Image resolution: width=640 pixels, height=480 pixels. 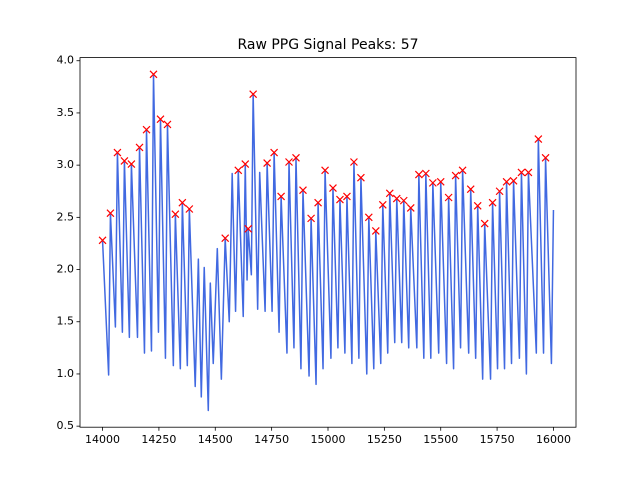 What do you see at coordinates (66, 216) in the screenshot?
I see `y-tick-label: 2.5` at bounding box center [66, 216].